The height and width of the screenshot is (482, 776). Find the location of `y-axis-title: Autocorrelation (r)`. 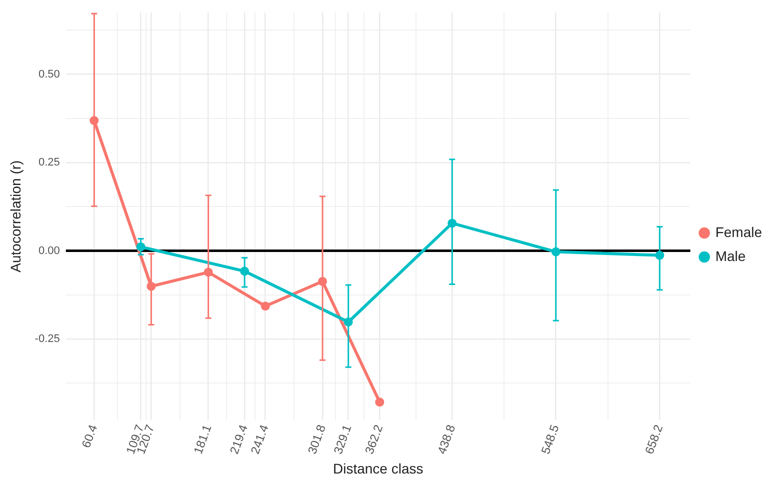

y-axis-title: Autocorrelation (r) is located at coordinates (15, 216).